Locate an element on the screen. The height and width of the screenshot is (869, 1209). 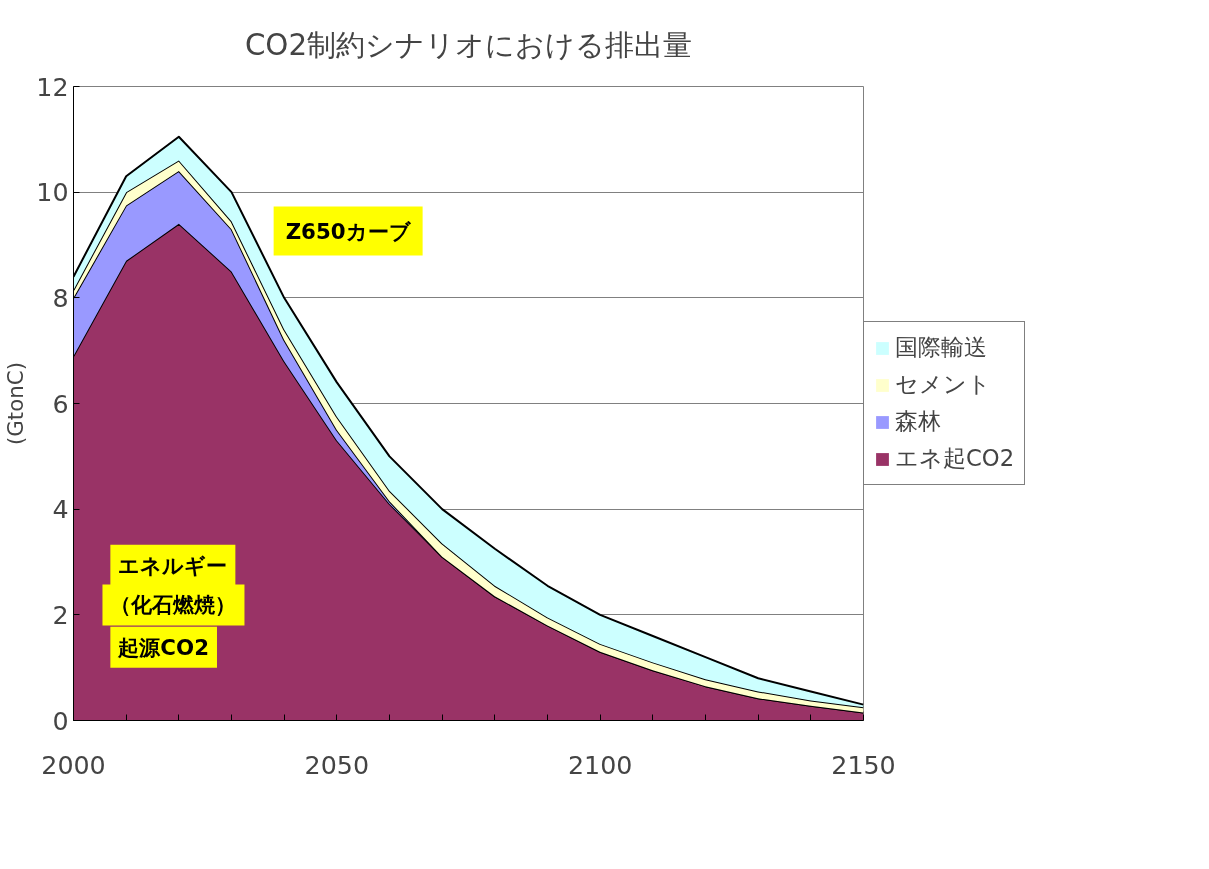
y-tick-label: 2 is located at coordinates (60, 614).